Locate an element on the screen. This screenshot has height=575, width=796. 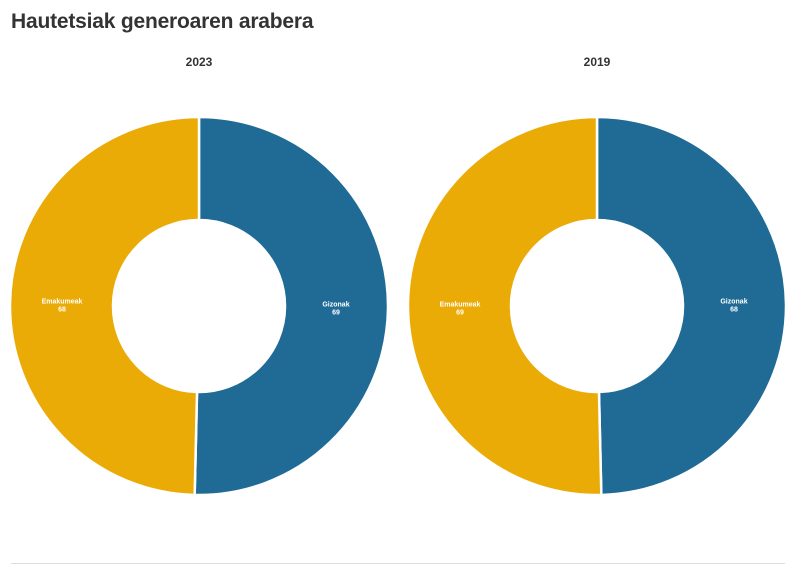
chart-title: Hautetsiak generoaren arabera is located at coordinates (162, 21).